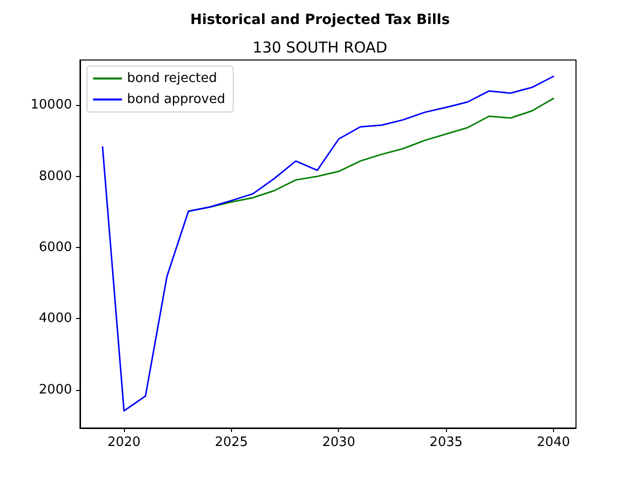  I want to click on y-tick-label: 4000, so click(55, 318).